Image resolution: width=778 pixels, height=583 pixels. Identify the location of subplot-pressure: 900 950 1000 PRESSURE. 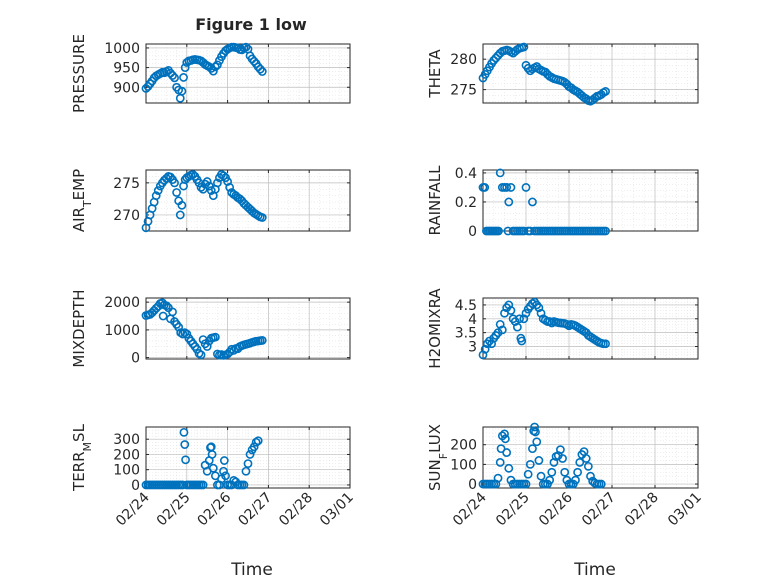
(210, 73).